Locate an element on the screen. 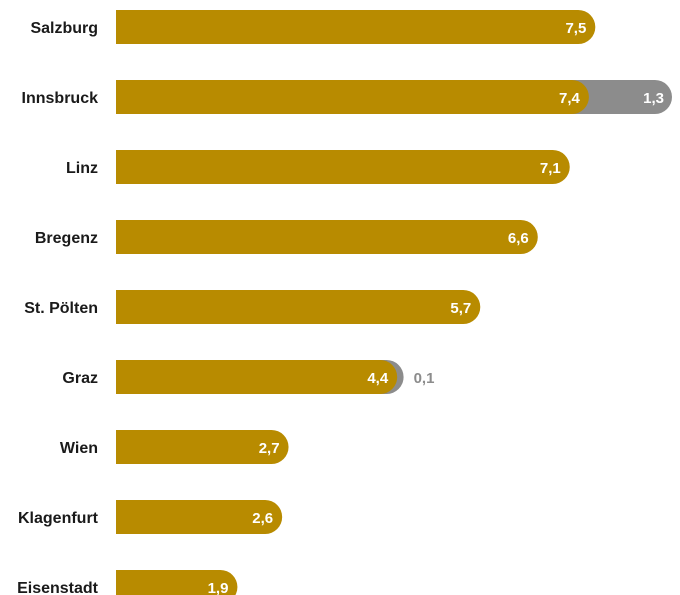 This screenshot has height=595, width=680. value-label-linz: 7,1 is located at coordinates (550, 168).